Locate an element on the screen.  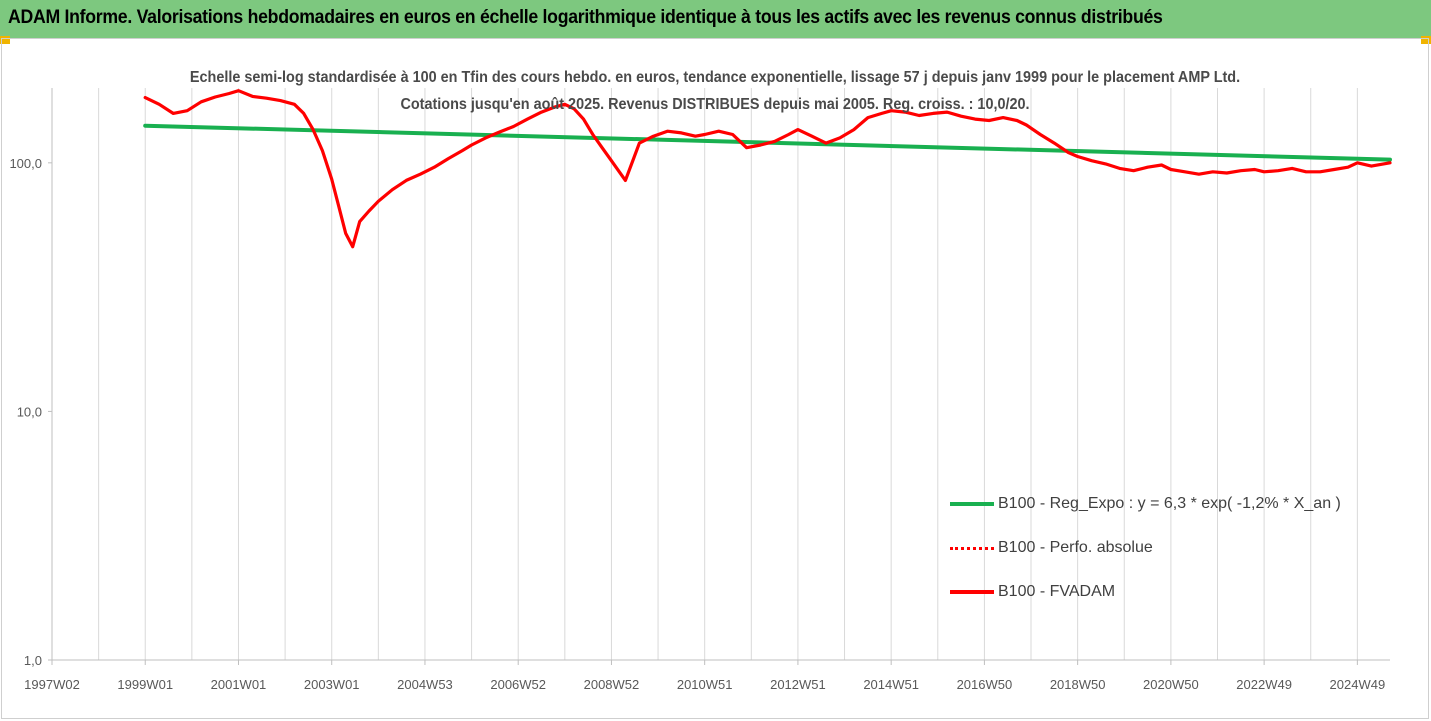
y-tick-label: 1,0 is located at coordinates (33, 660).